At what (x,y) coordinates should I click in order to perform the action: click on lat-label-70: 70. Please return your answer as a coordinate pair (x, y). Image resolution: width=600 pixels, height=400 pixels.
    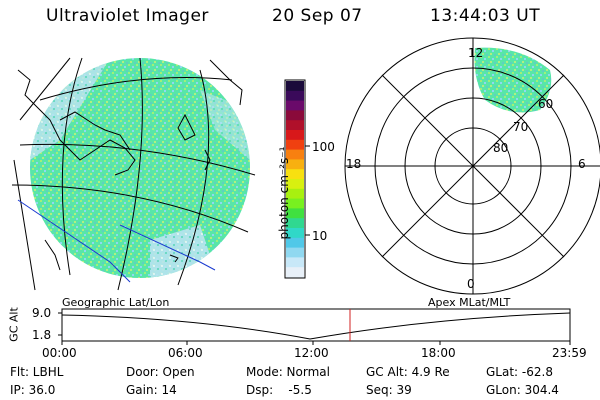
    Looking at the image, I should click on (521, 127).